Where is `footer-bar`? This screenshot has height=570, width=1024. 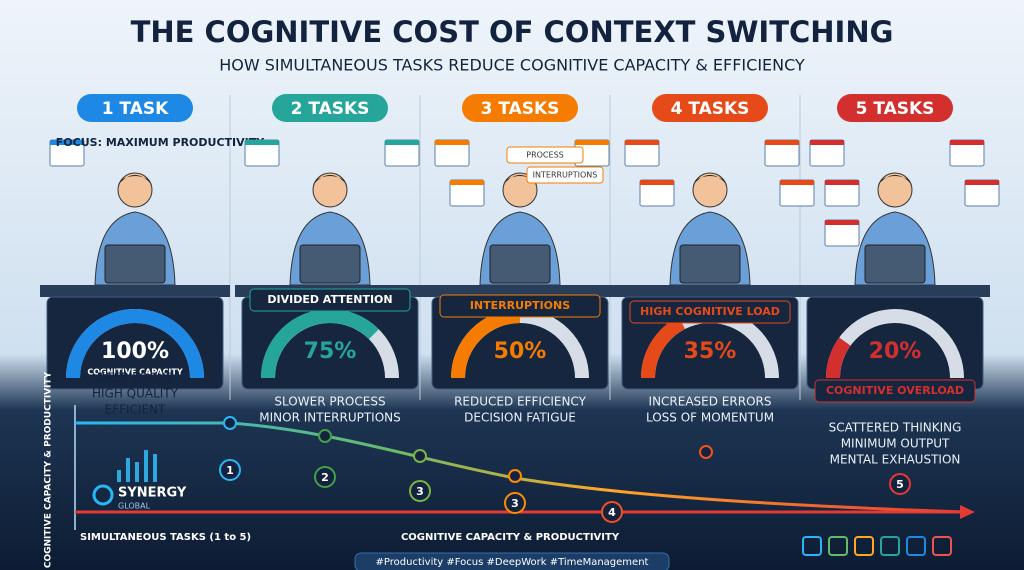 footer-bar is located at coordinates (512, 561).